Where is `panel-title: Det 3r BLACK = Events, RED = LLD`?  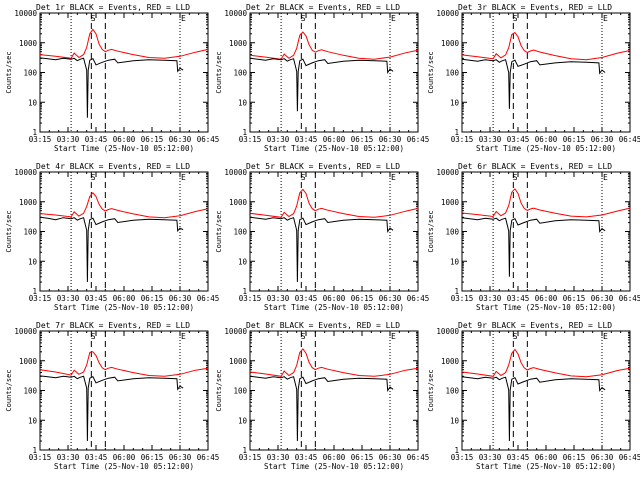 panel-title: Det 3r BLACK = Events, RED = LLD is located at coordinates (535, 7).